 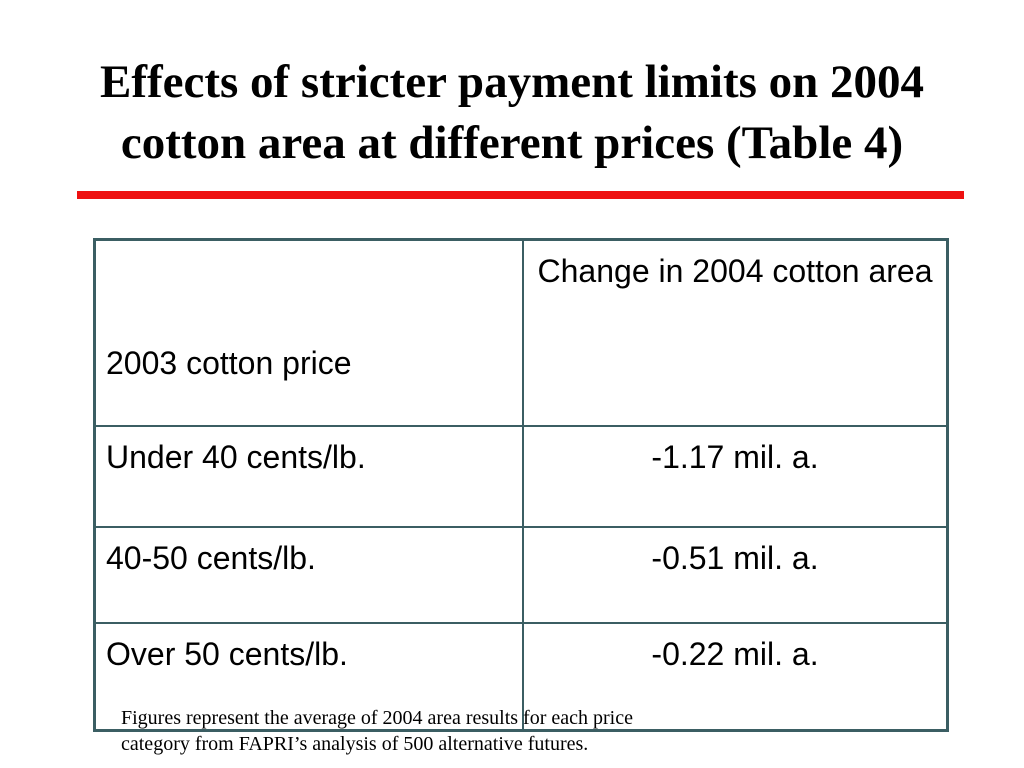 What do you see at coordinates (520, 195) in the screenshot?
I see `title-underline-rule` at bounding box center [520, 195].